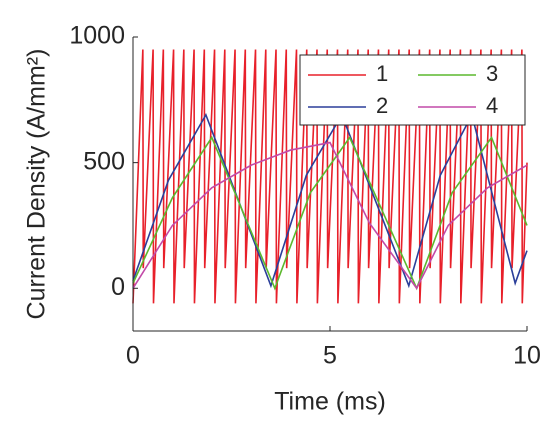  I want to click on y-tick-label: 1000, so click(97, 36).